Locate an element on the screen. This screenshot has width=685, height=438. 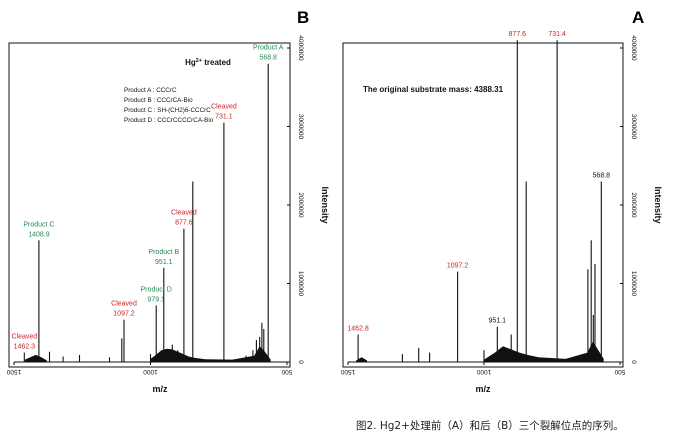
b-peak-label: Product D 979.1 is located at coordinates (156, 295).